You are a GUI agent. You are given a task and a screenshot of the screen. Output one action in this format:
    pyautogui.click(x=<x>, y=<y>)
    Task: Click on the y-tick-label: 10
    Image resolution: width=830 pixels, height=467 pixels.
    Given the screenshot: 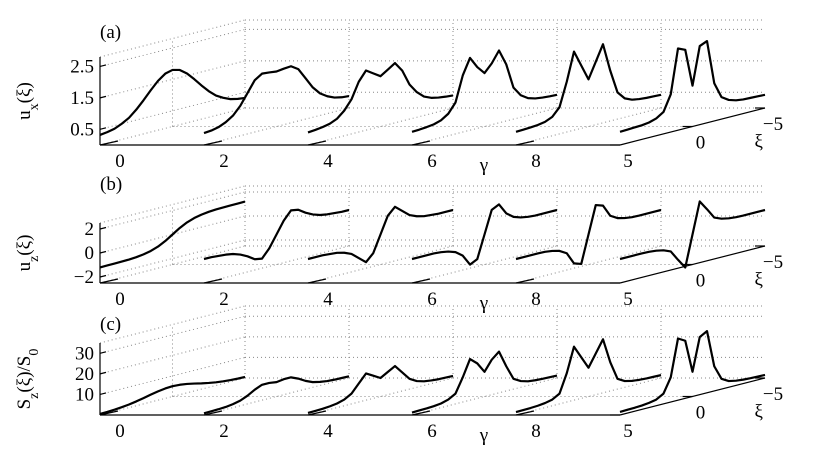 What is the action you would take?
    pyautogui.click(x=84, y=394)
    